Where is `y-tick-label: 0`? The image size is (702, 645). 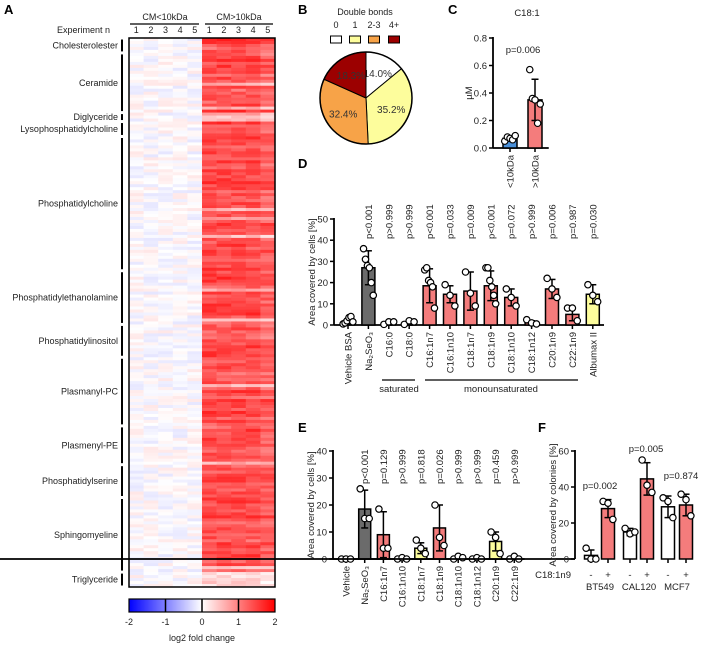
y-tick-label: 0 is located at coordinates (324, 560).